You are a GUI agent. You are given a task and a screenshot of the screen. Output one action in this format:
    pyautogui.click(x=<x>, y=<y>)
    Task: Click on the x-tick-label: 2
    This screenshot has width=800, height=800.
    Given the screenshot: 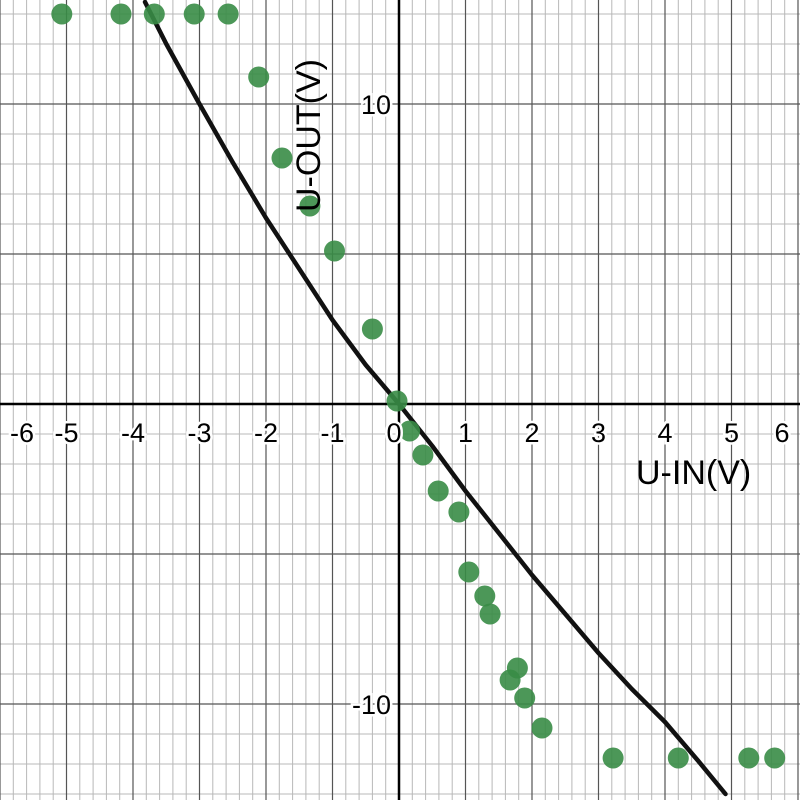 What is the action you would take?
    pyautogui.click(x=531, y=433)
    